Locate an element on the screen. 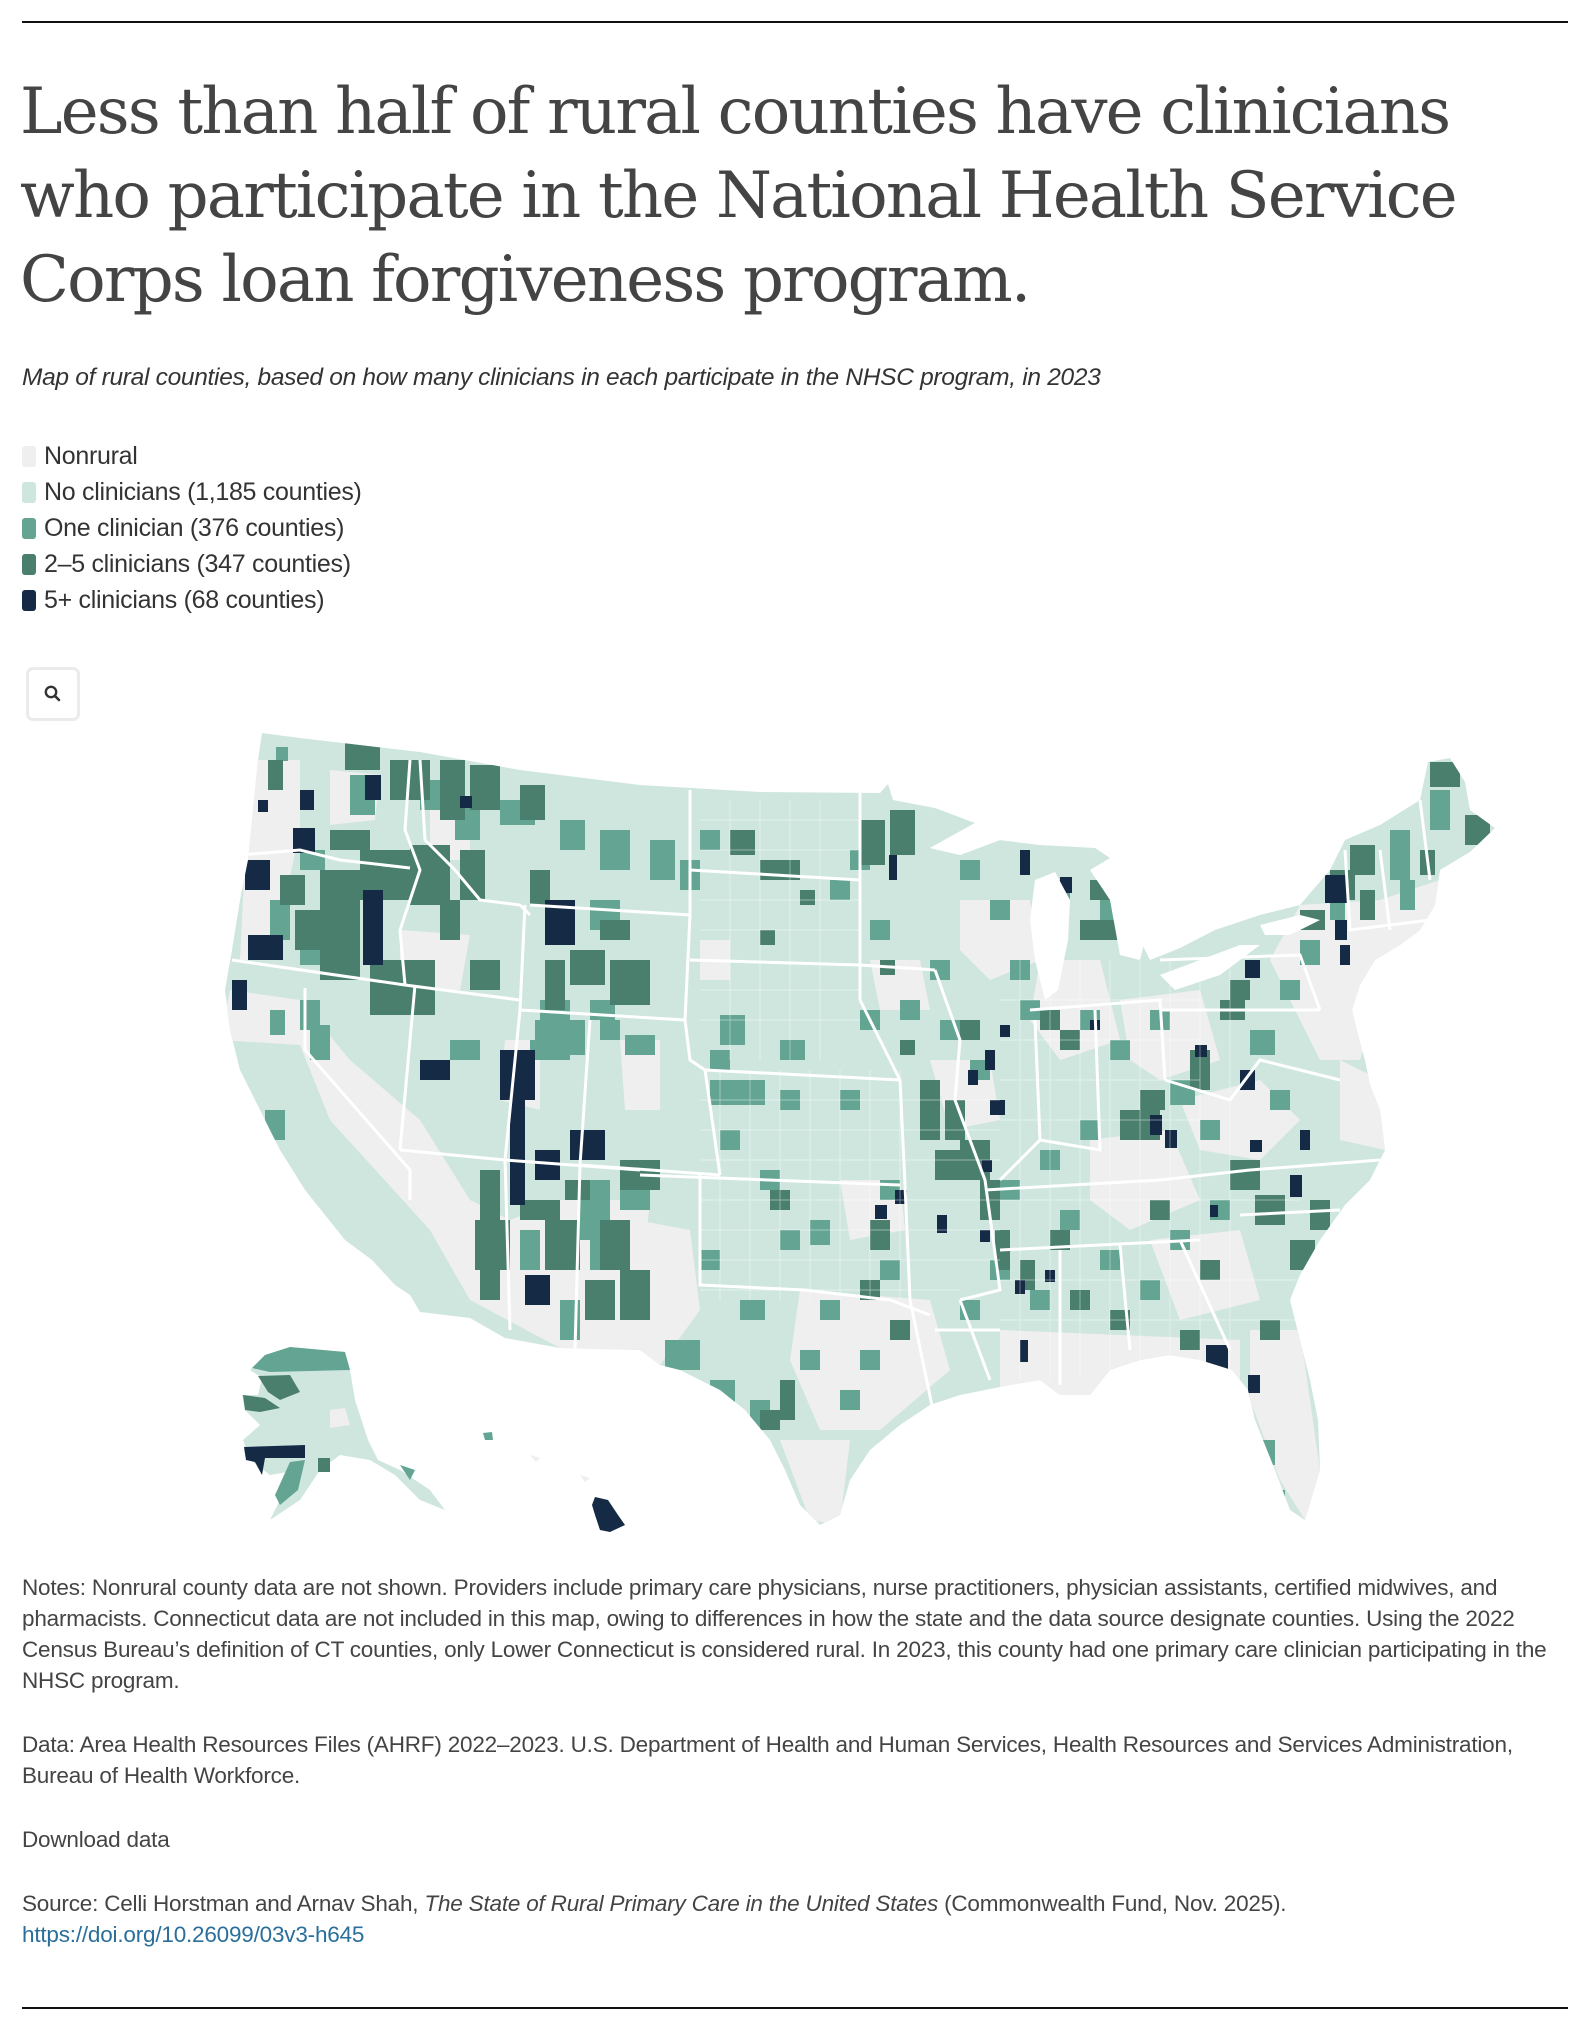 This screenshot has height=2028, width=1588. legend-label: One clinician (376 counties) is located at coordinates (194, 527).